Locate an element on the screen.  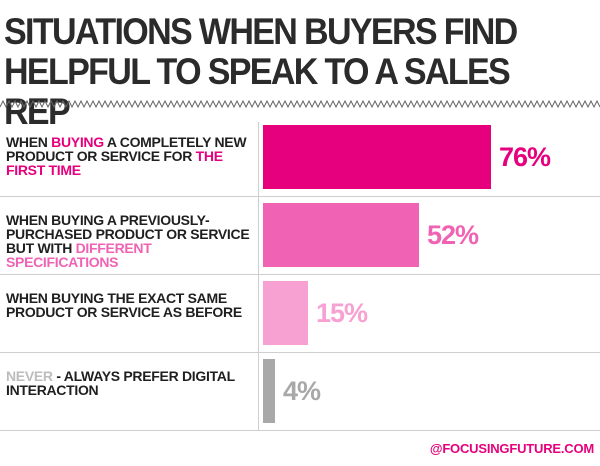
chart-title-line-2: HELPFUL TO SPEAK TO A SALES REP is located at coordinates (257, 91).